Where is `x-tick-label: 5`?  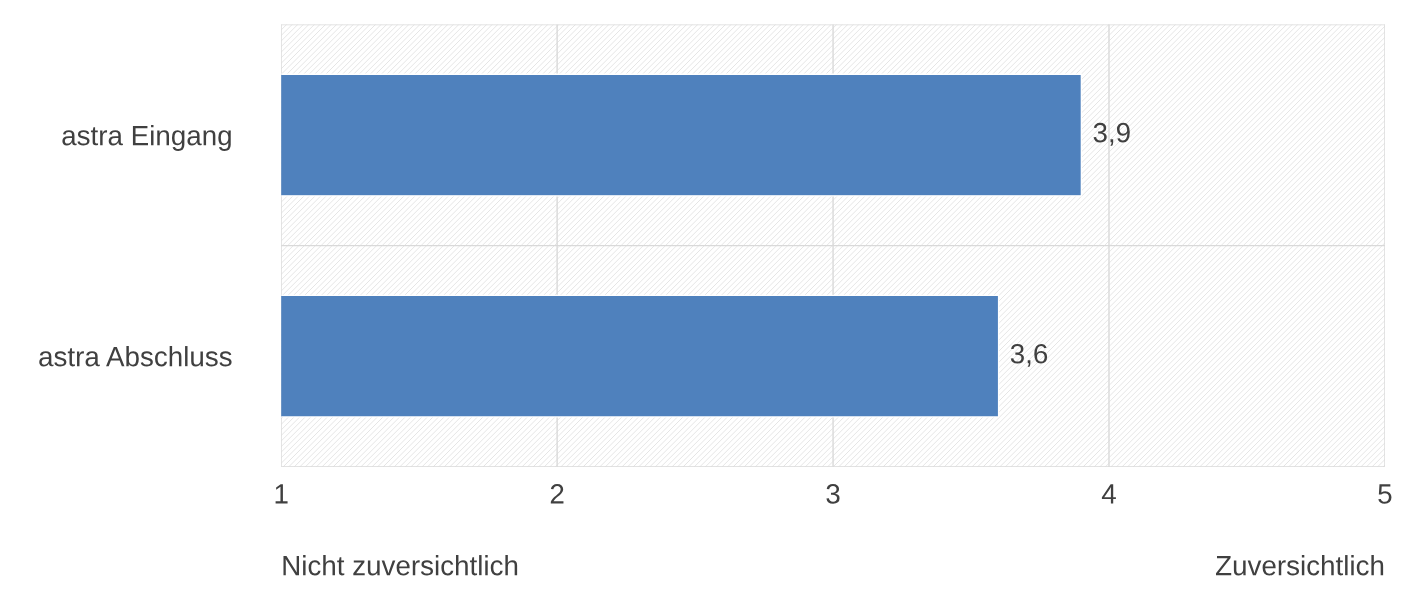
x-tick-label: 5 is located at coordinates (1385, 494).